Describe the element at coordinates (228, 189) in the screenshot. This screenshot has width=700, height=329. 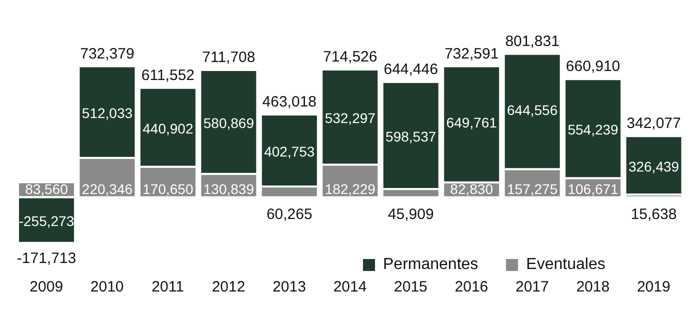
I see `data-label: 130,839` at that location.